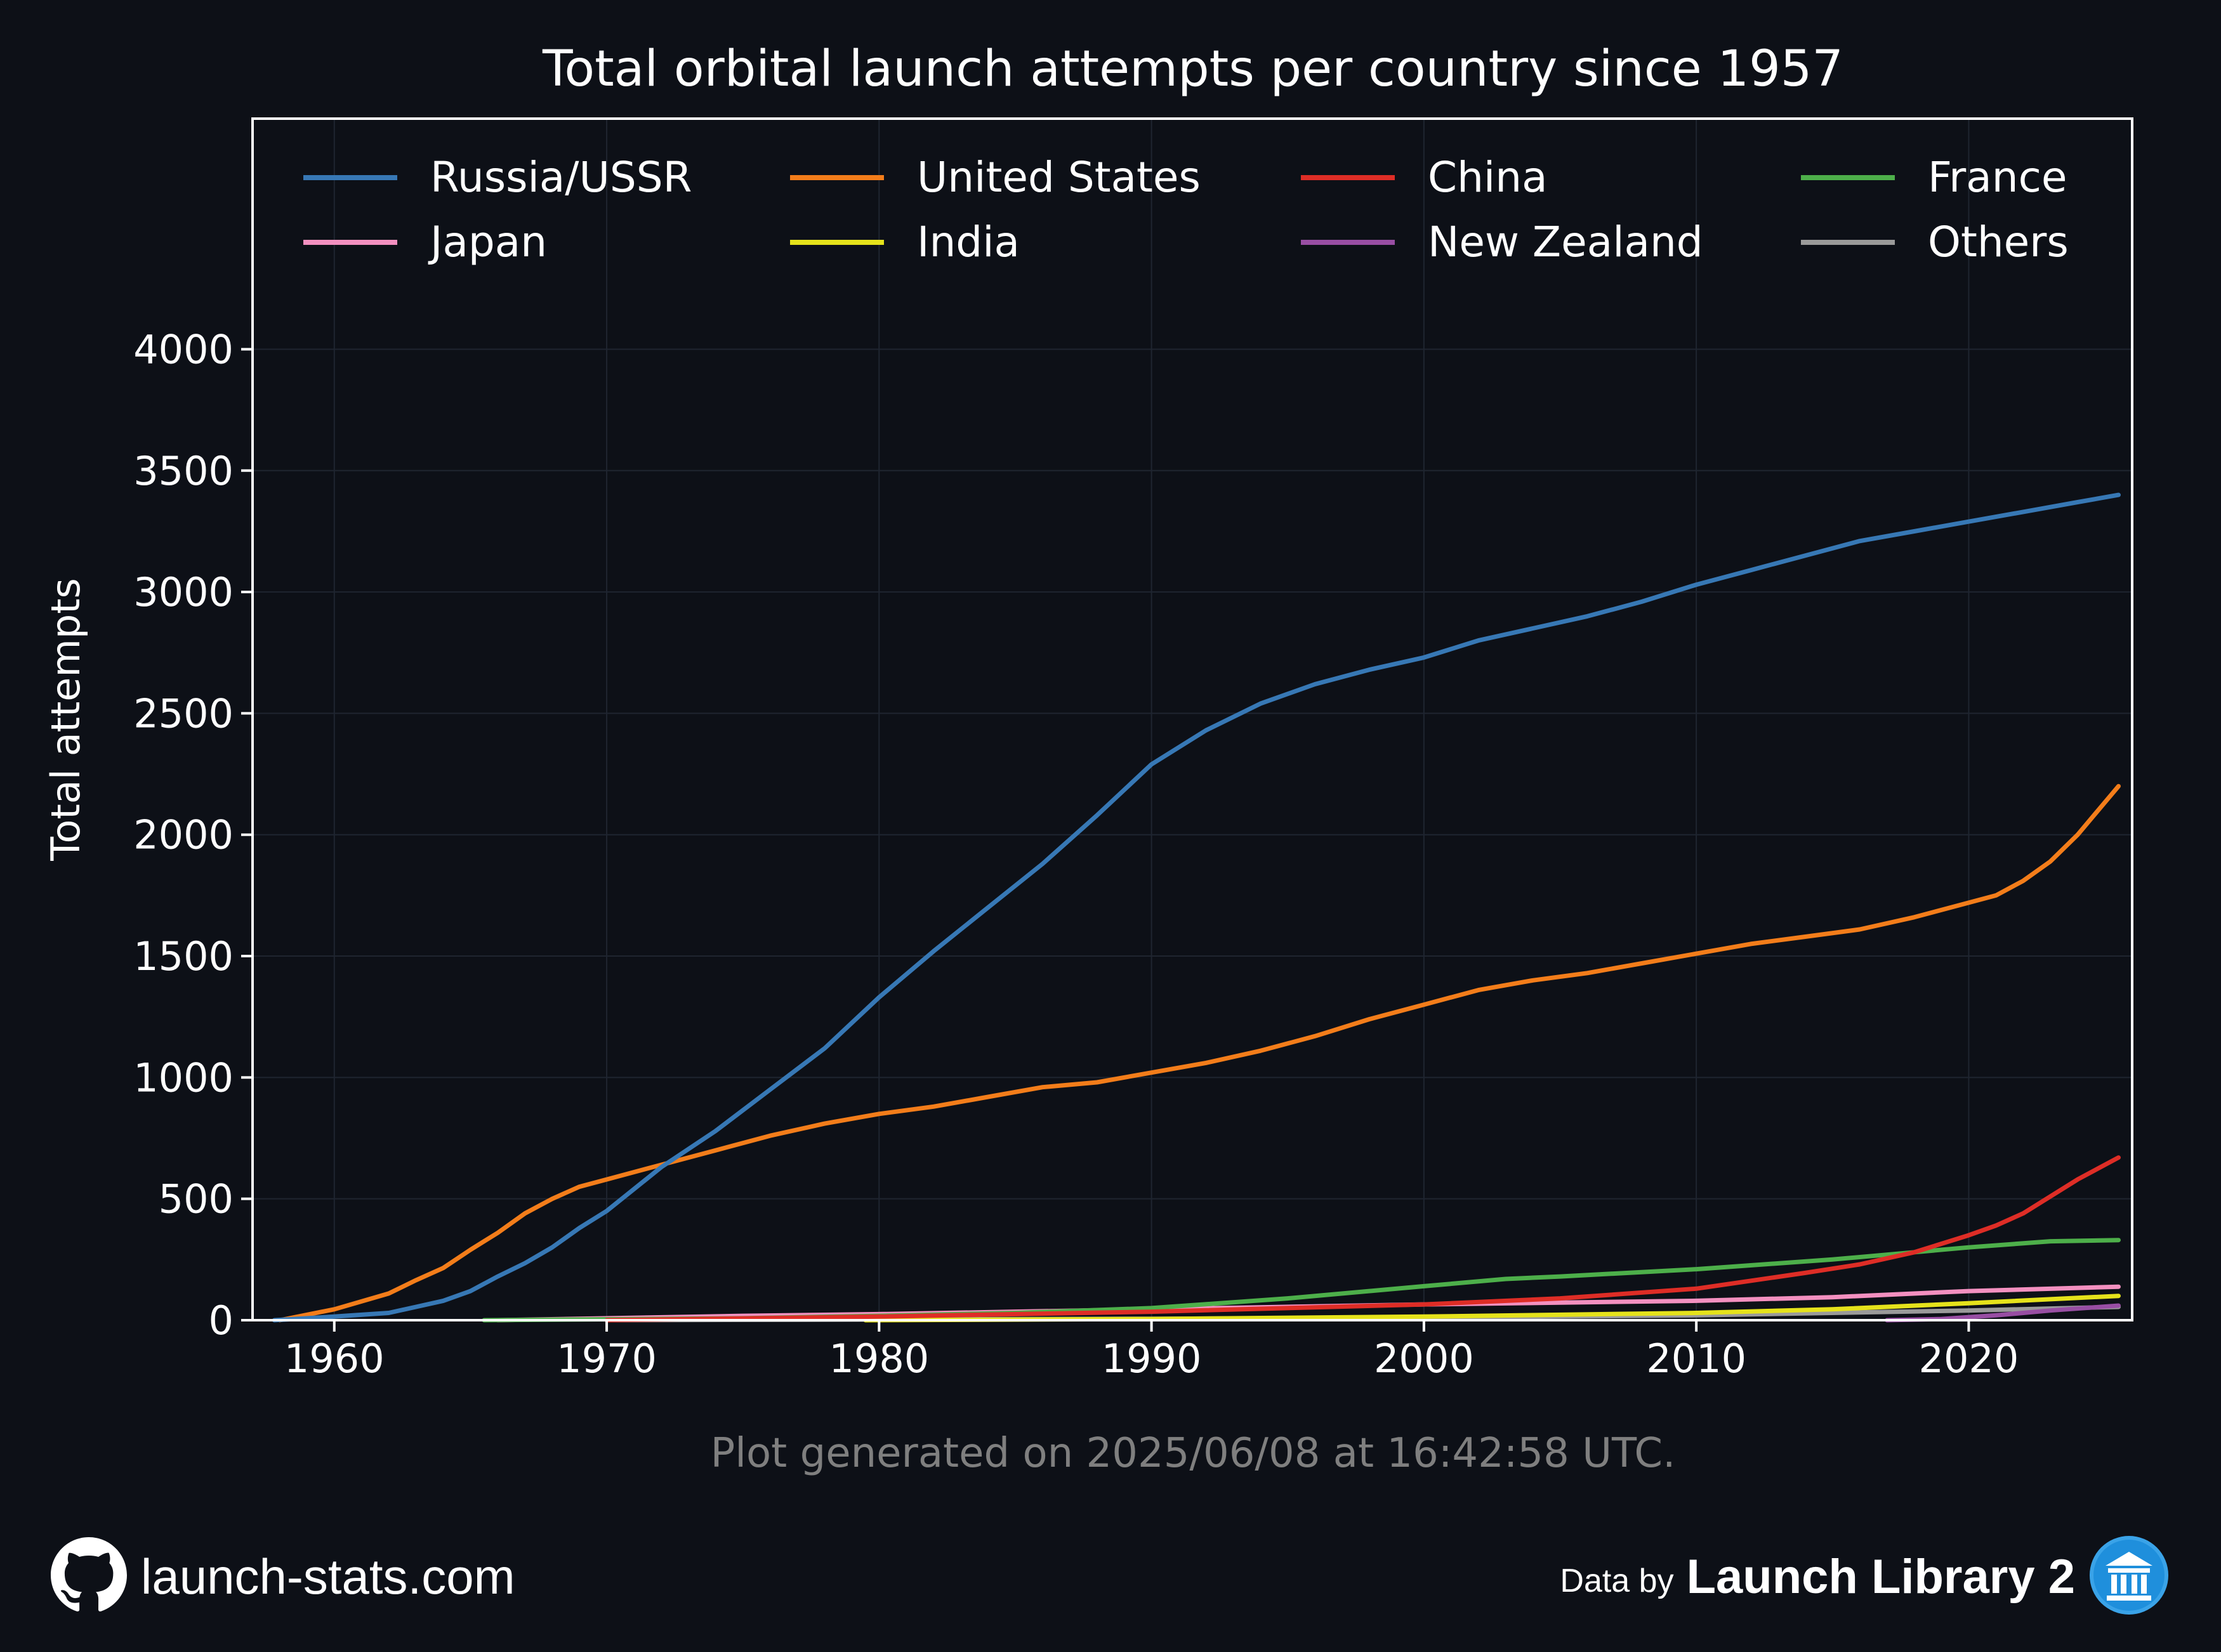 The height and width of the screenshot is (1652, 2221). I want to click on legend-label-new-zealand: New Zealand, so click(1565, 242).